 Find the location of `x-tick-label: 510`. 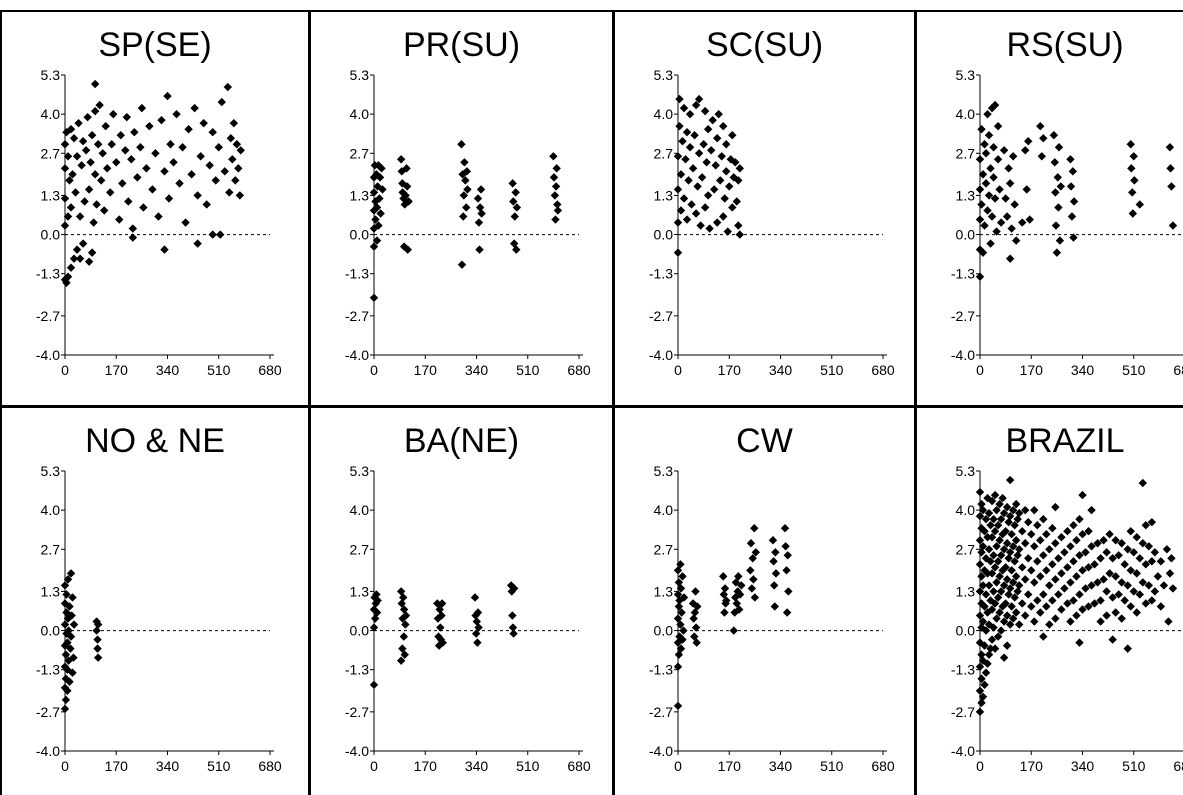

x-tick-label: 510 is located at coordinates (219, 370).